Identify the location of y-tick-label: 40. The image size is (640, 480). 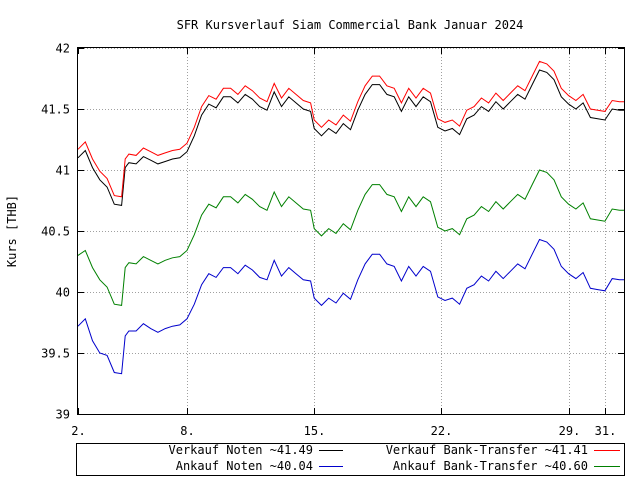
(63, 293).